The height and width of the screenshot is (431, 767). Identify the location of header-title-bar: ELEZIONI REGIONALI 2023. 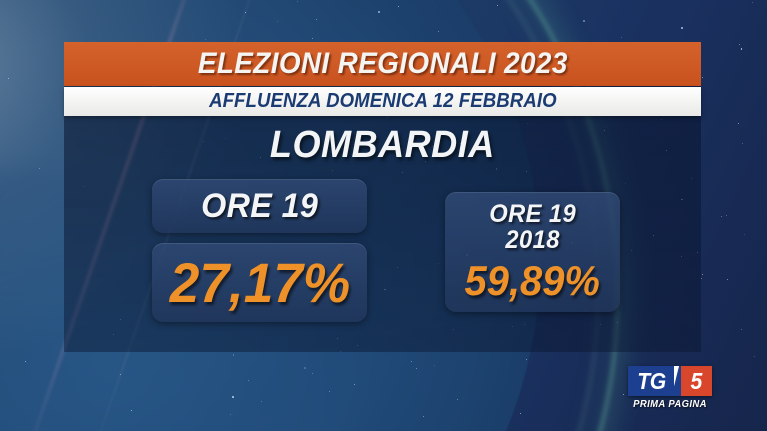
(382, 64).